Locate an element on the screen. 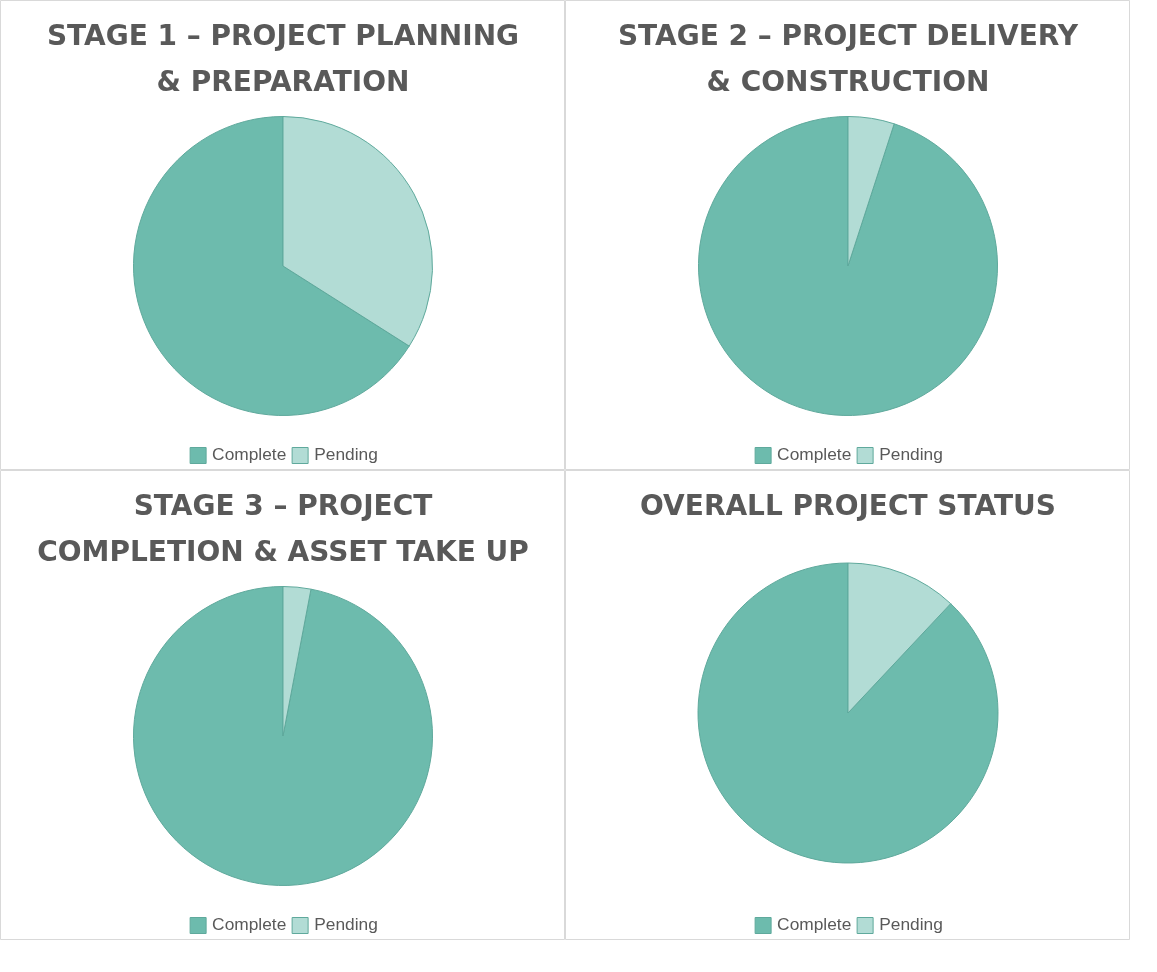 This screenshot has width=1157, height=972. chart-title: OVERALL PROJECT STATUS is located at coordinates (848, 505).